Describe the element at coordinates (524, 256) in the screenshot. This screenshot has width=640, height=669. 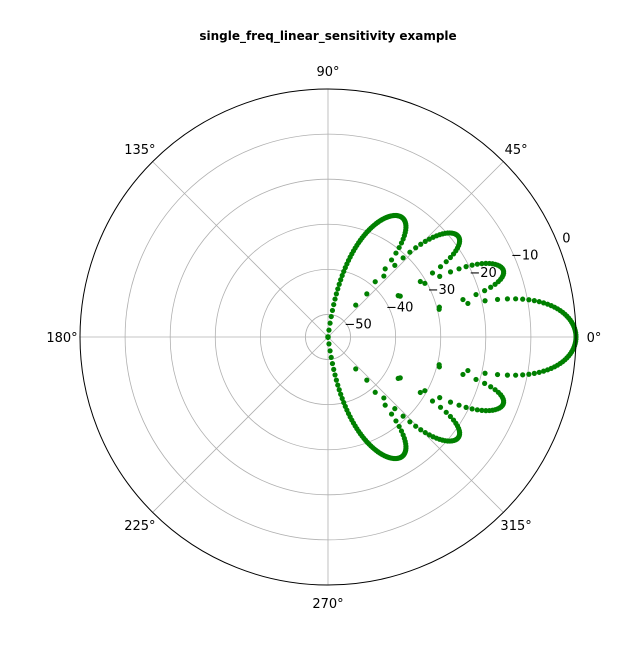
I see `r-tick-label: −10` at that location.